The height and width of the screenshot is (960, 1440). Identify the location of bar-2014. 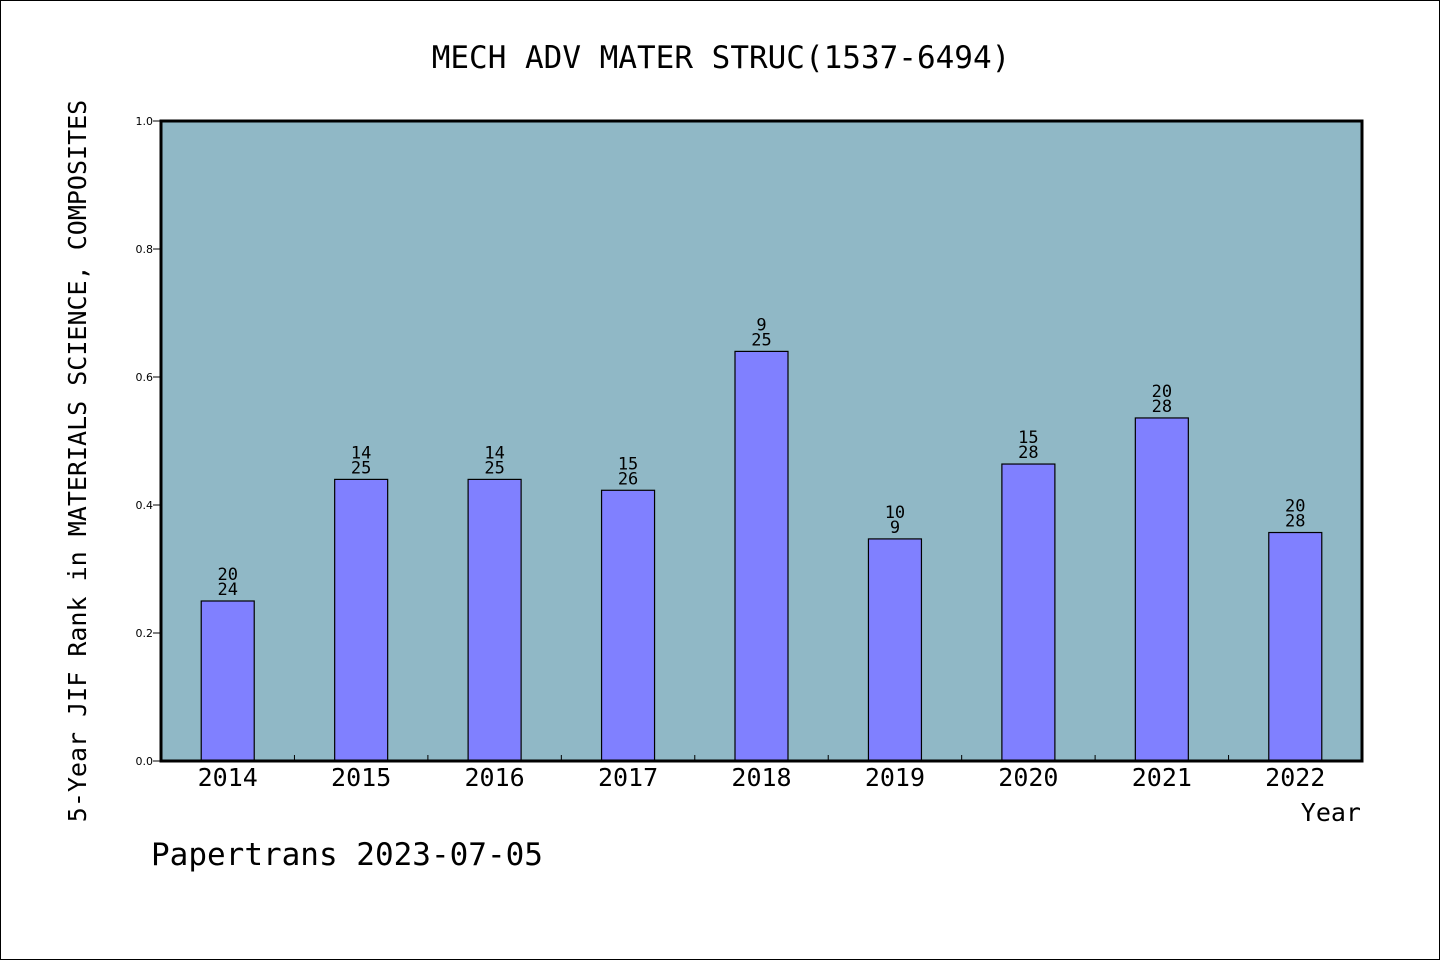
(227, 681).